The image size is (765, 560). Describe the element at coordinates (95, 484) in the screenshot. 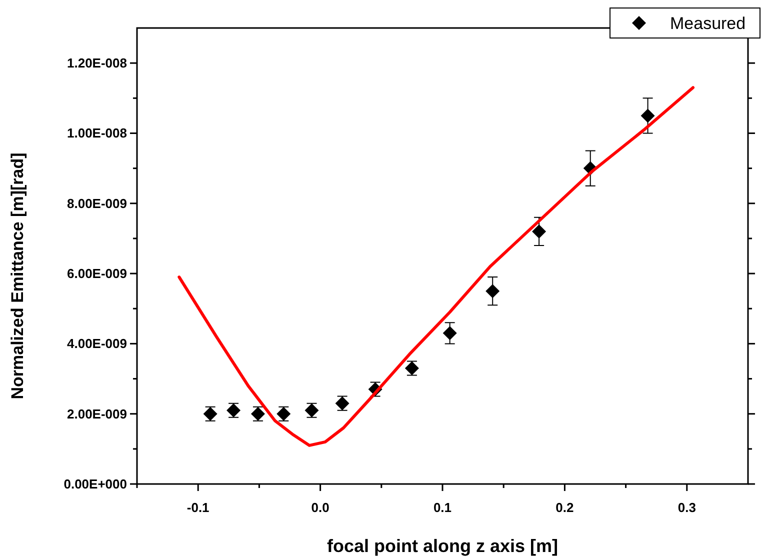

I see `y-tick-label: 0.00E+000` at that location.